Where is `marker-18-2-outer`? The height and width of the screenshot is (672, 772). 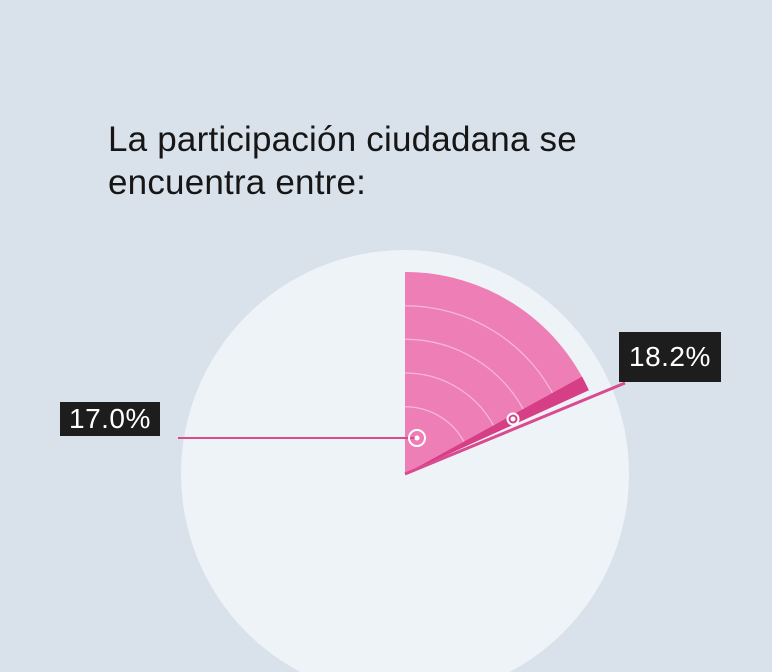 marker-18-2-outer is located at coordinates (513, 419).